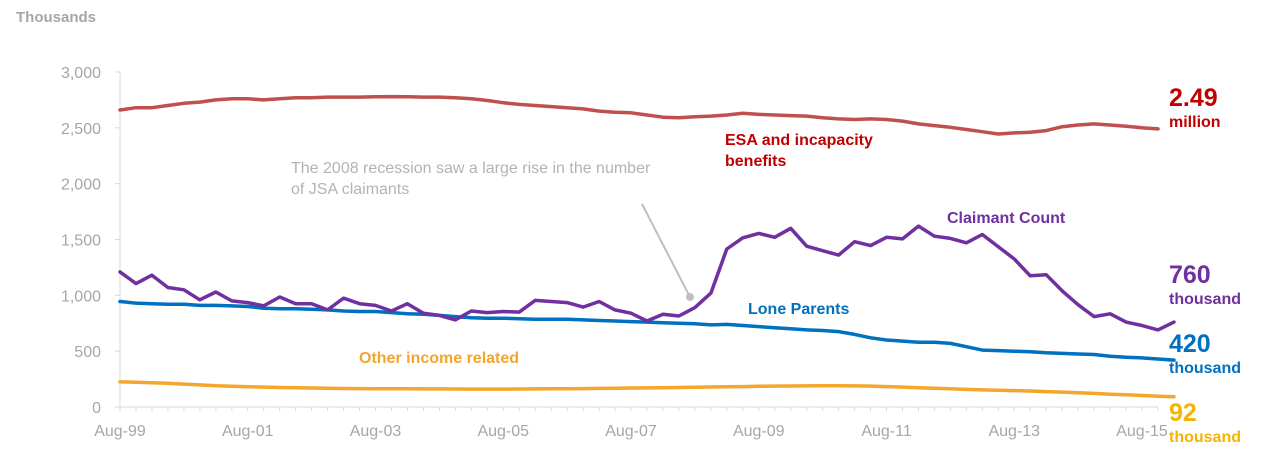 This screenshot has width=1267, height=451. I want to click on series-label-claimant-count: Claimant Count, so click(1006, 218).